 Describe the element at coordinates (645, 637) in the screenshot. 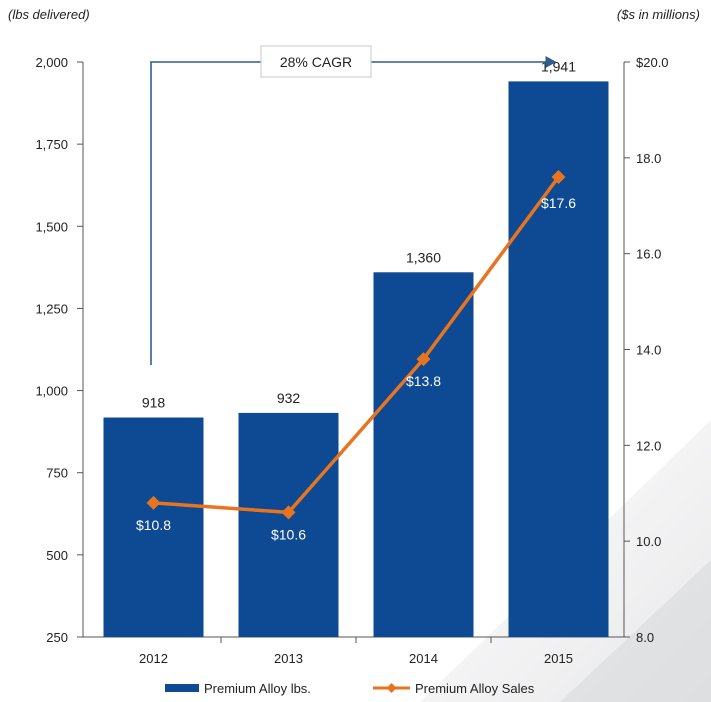

I see `right-axis-tick-label: 8.0` at that location.